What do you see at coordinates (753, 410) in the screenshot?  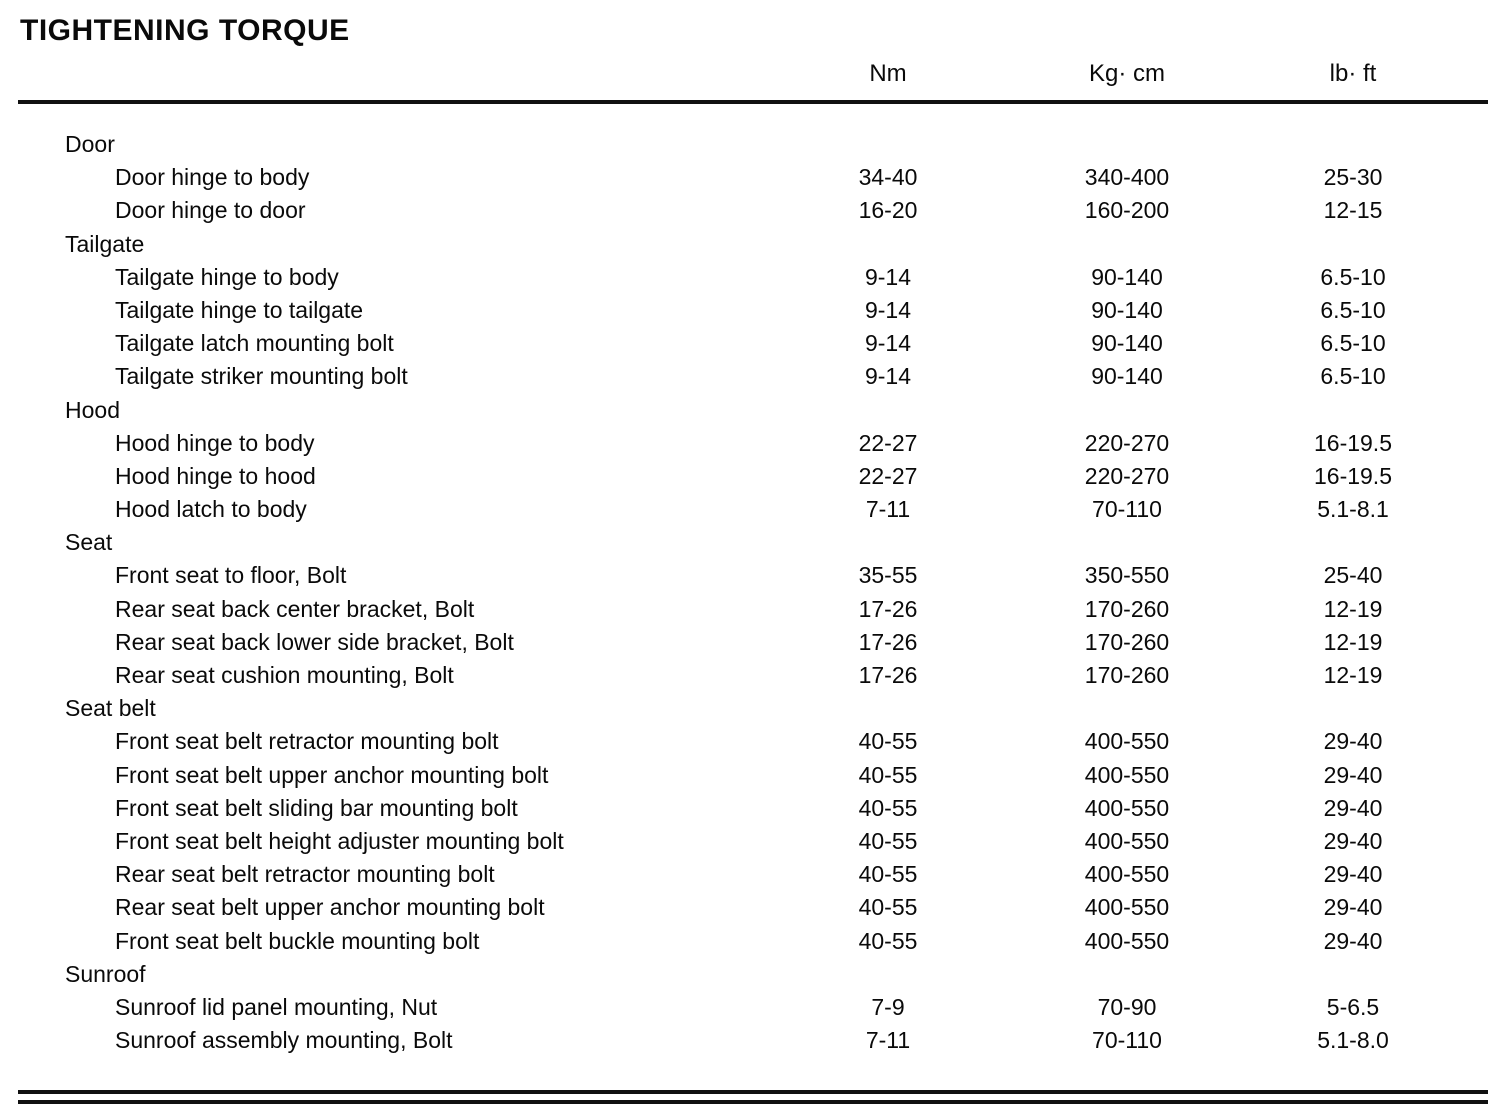 I see `section-header-row: Hood` at bounding box center [753, 410].